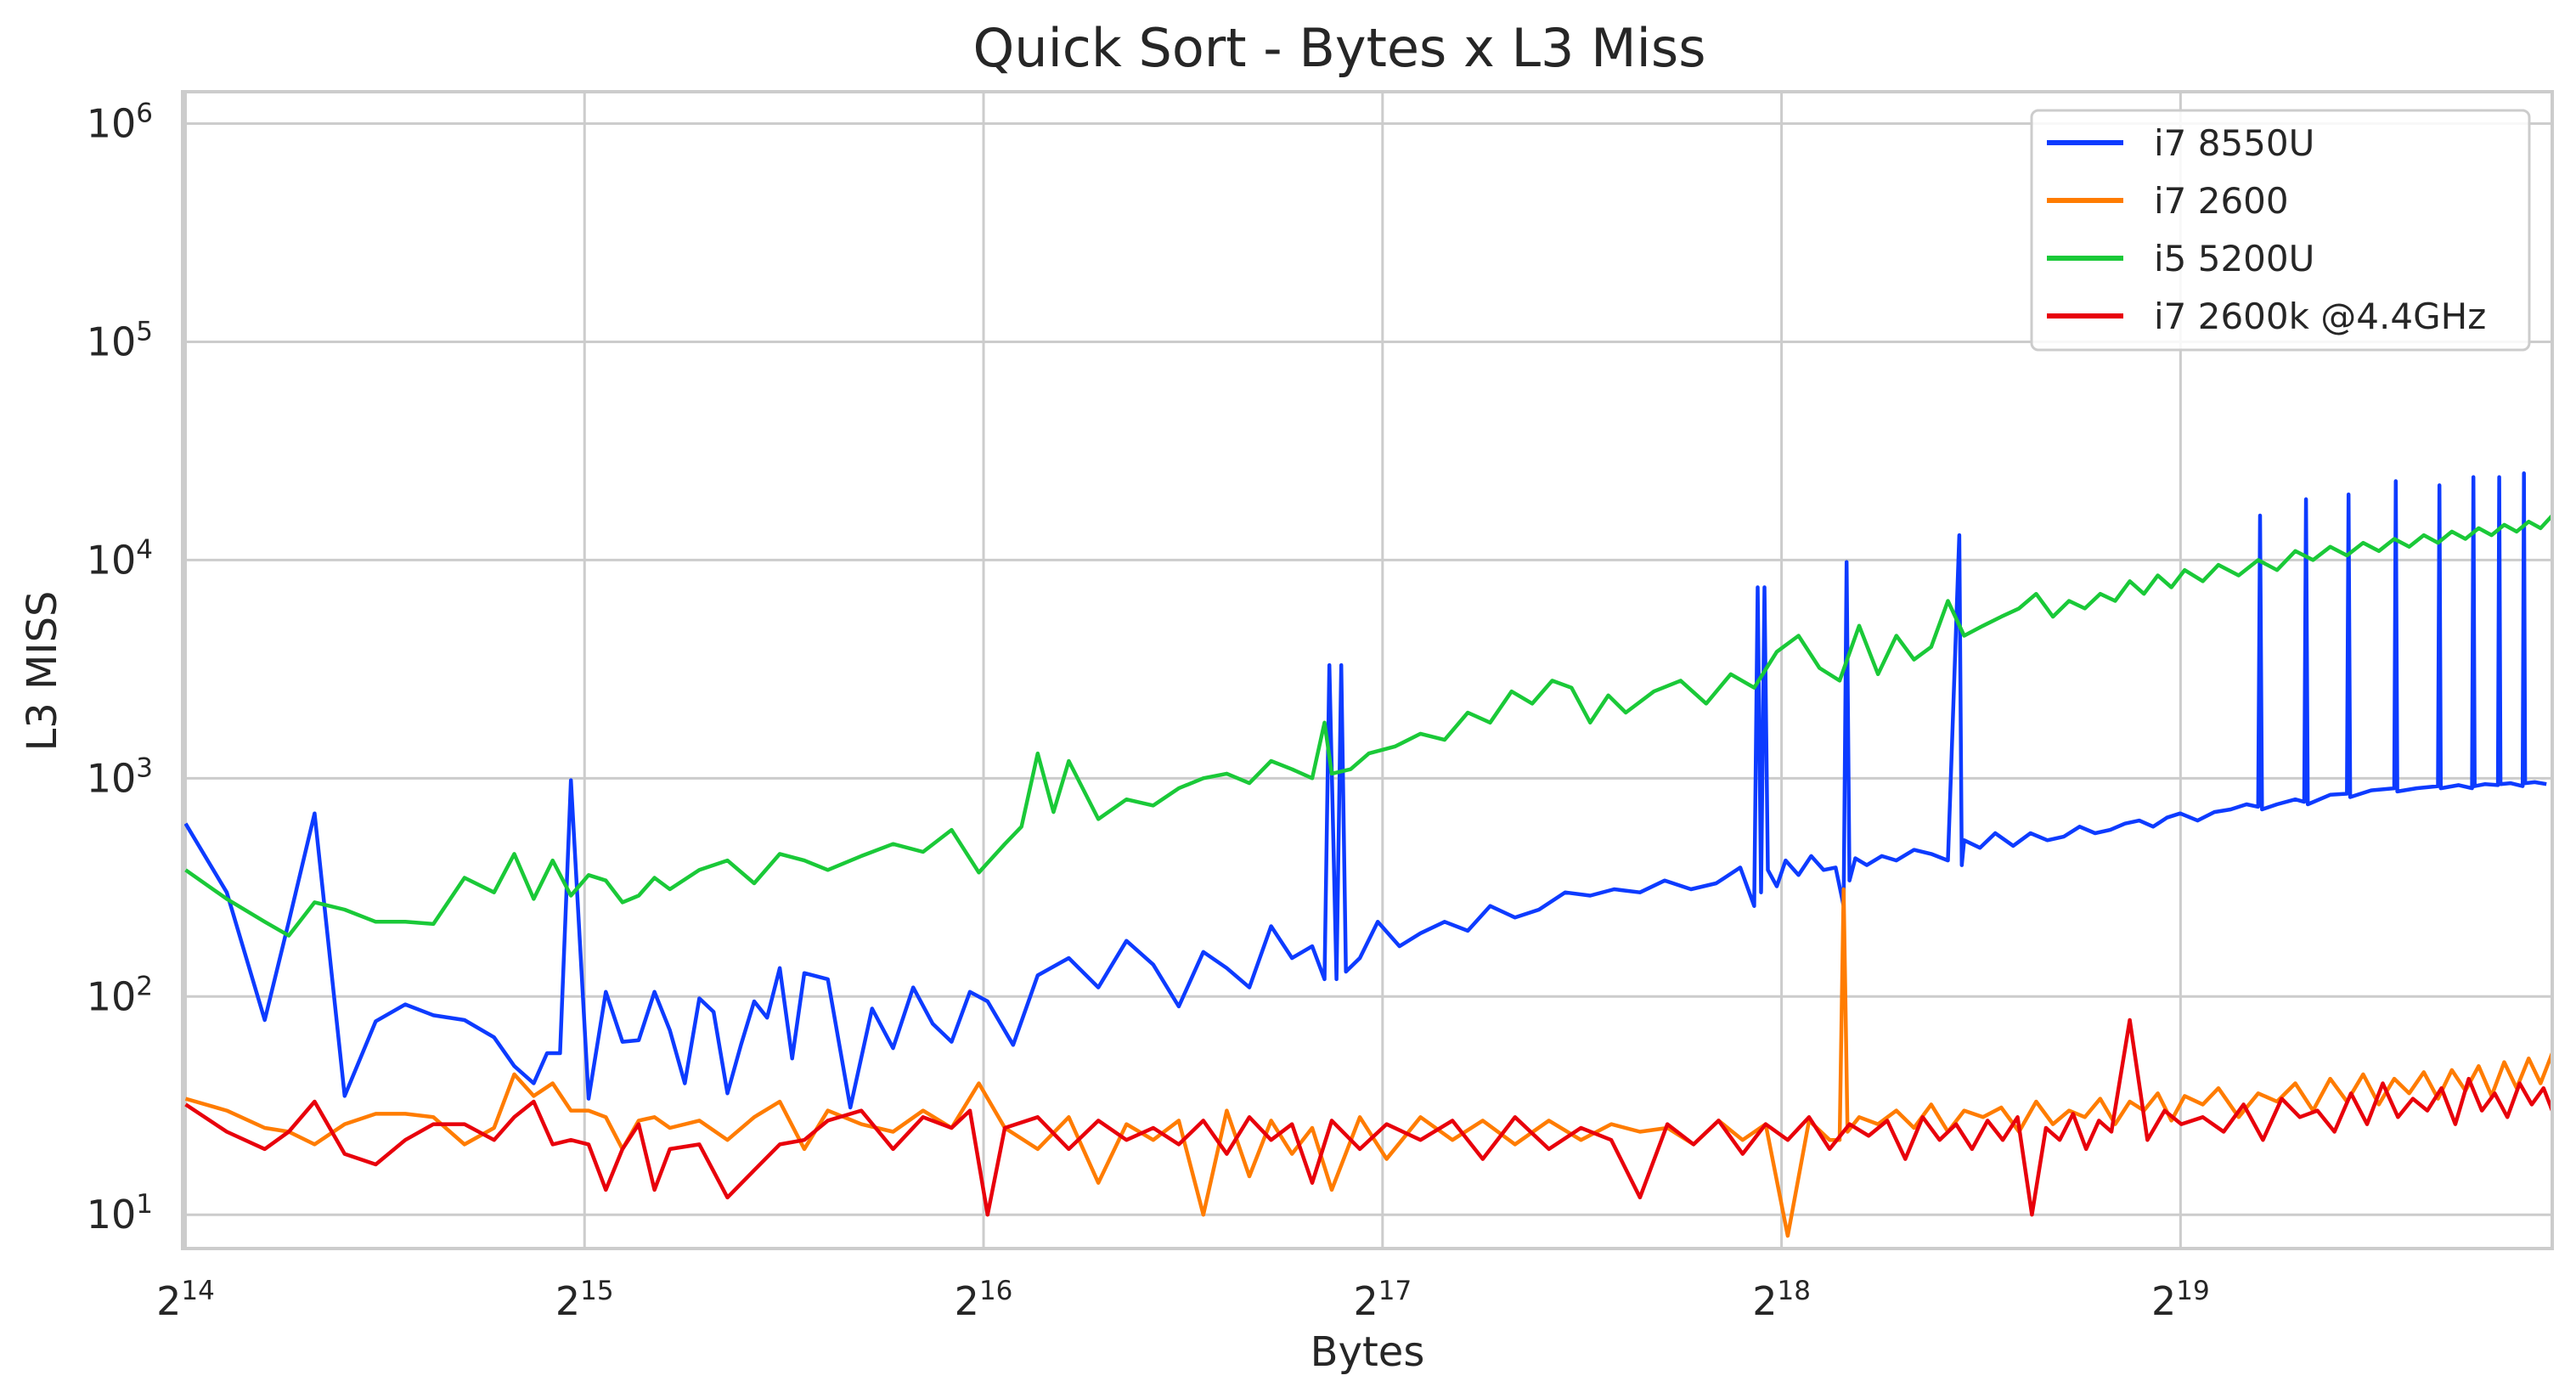 This screenshot has height=1398, width=2576. I want to click on y-axis-label: L3 MISS, so click(42, 670).